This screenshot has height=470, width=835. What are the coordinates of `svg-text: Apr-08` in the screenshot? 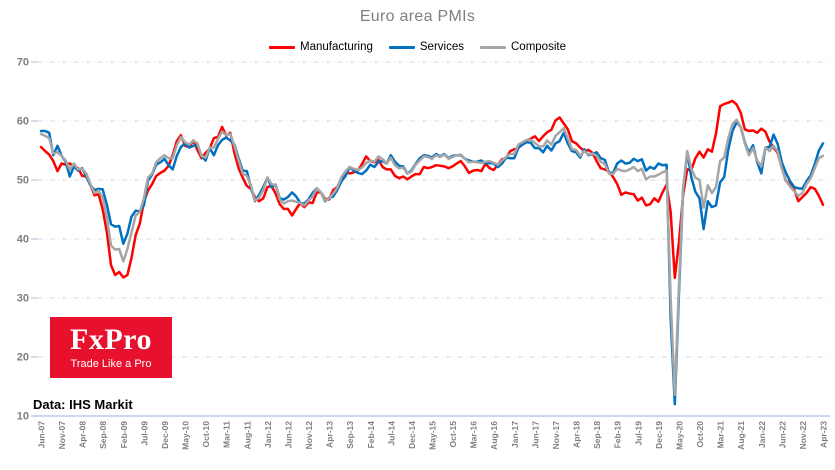 It's located at (83, 434).